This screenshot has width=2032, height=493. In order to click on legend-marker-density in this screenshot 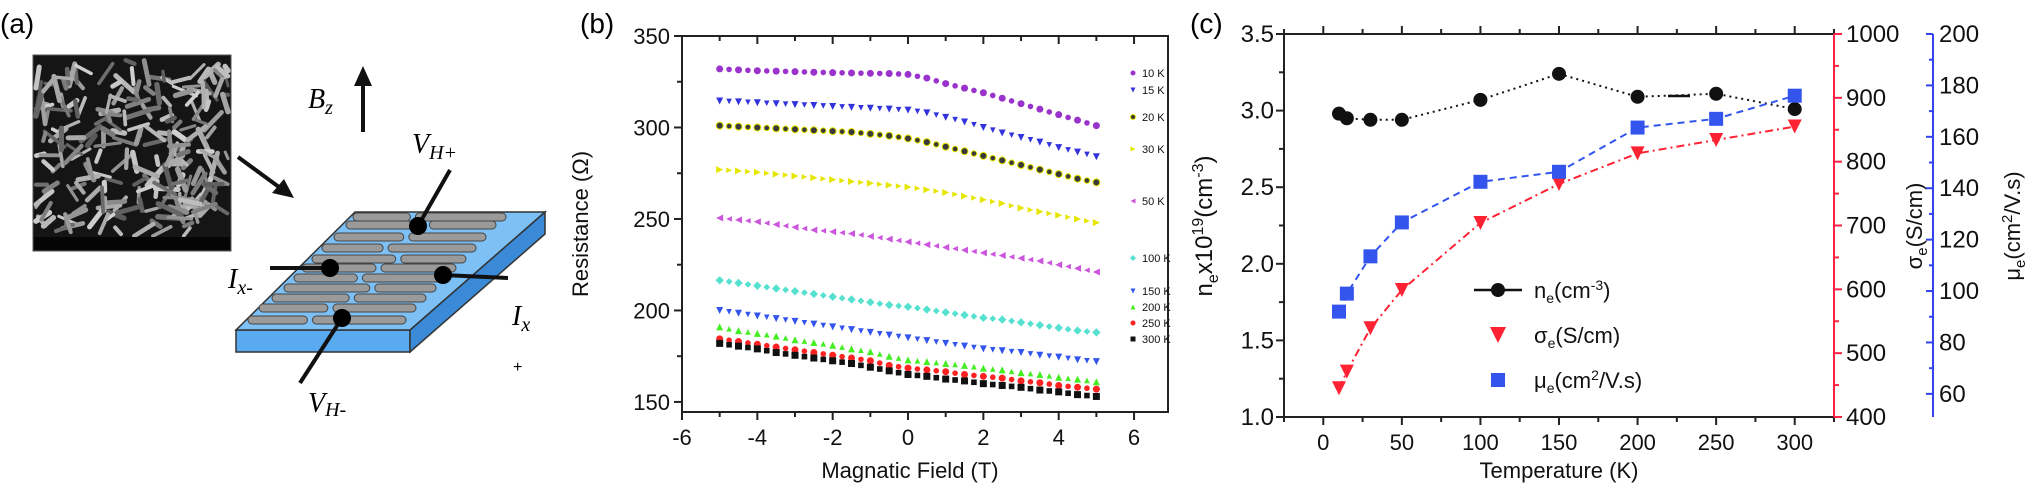, I will do `click(1498, 290)`.